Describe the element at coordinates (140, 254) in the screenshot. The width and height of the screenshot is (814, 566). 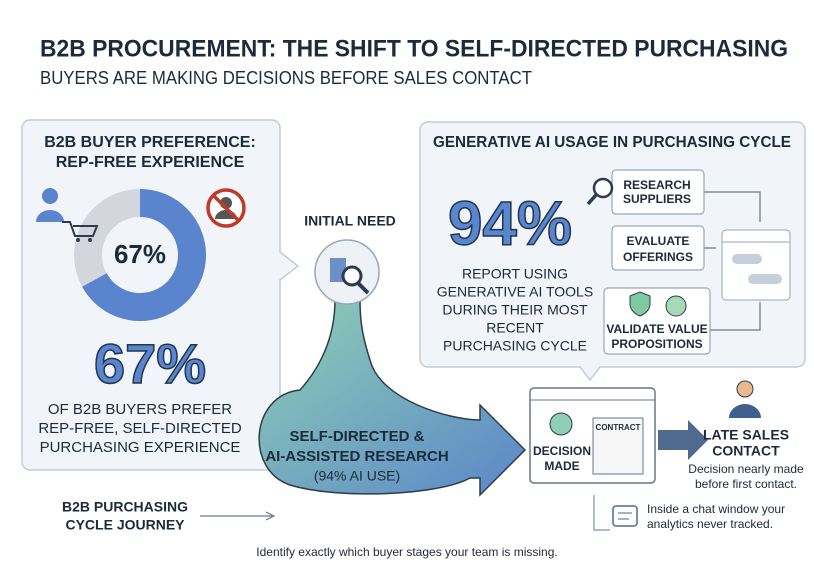
I see `donut-label: 67%` at that location.